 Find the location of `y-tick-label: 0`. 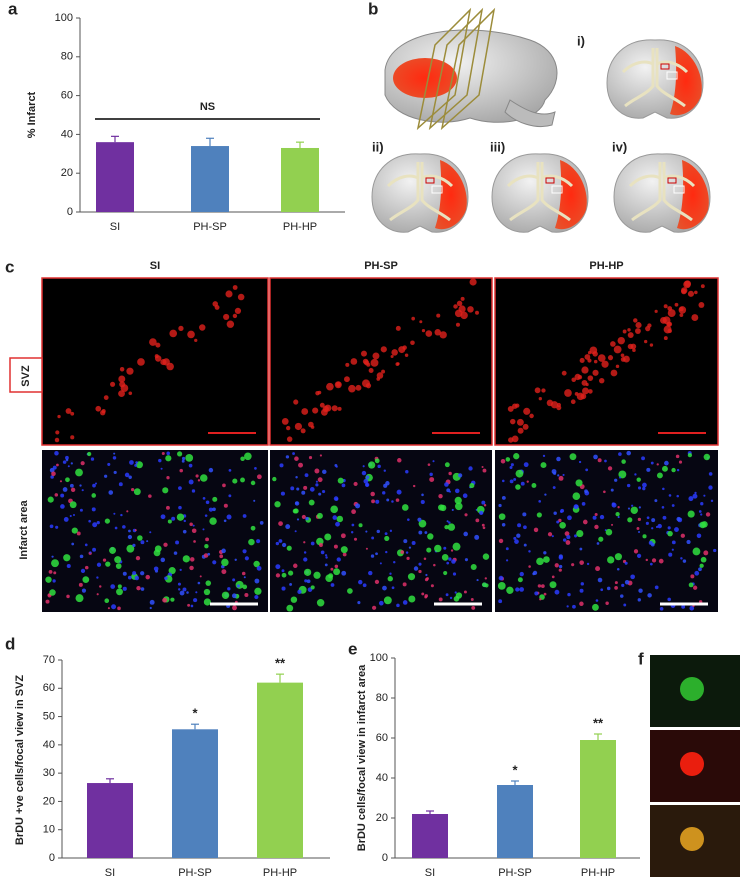

y-tick-label: 0 is located at coordinates (385, 858).